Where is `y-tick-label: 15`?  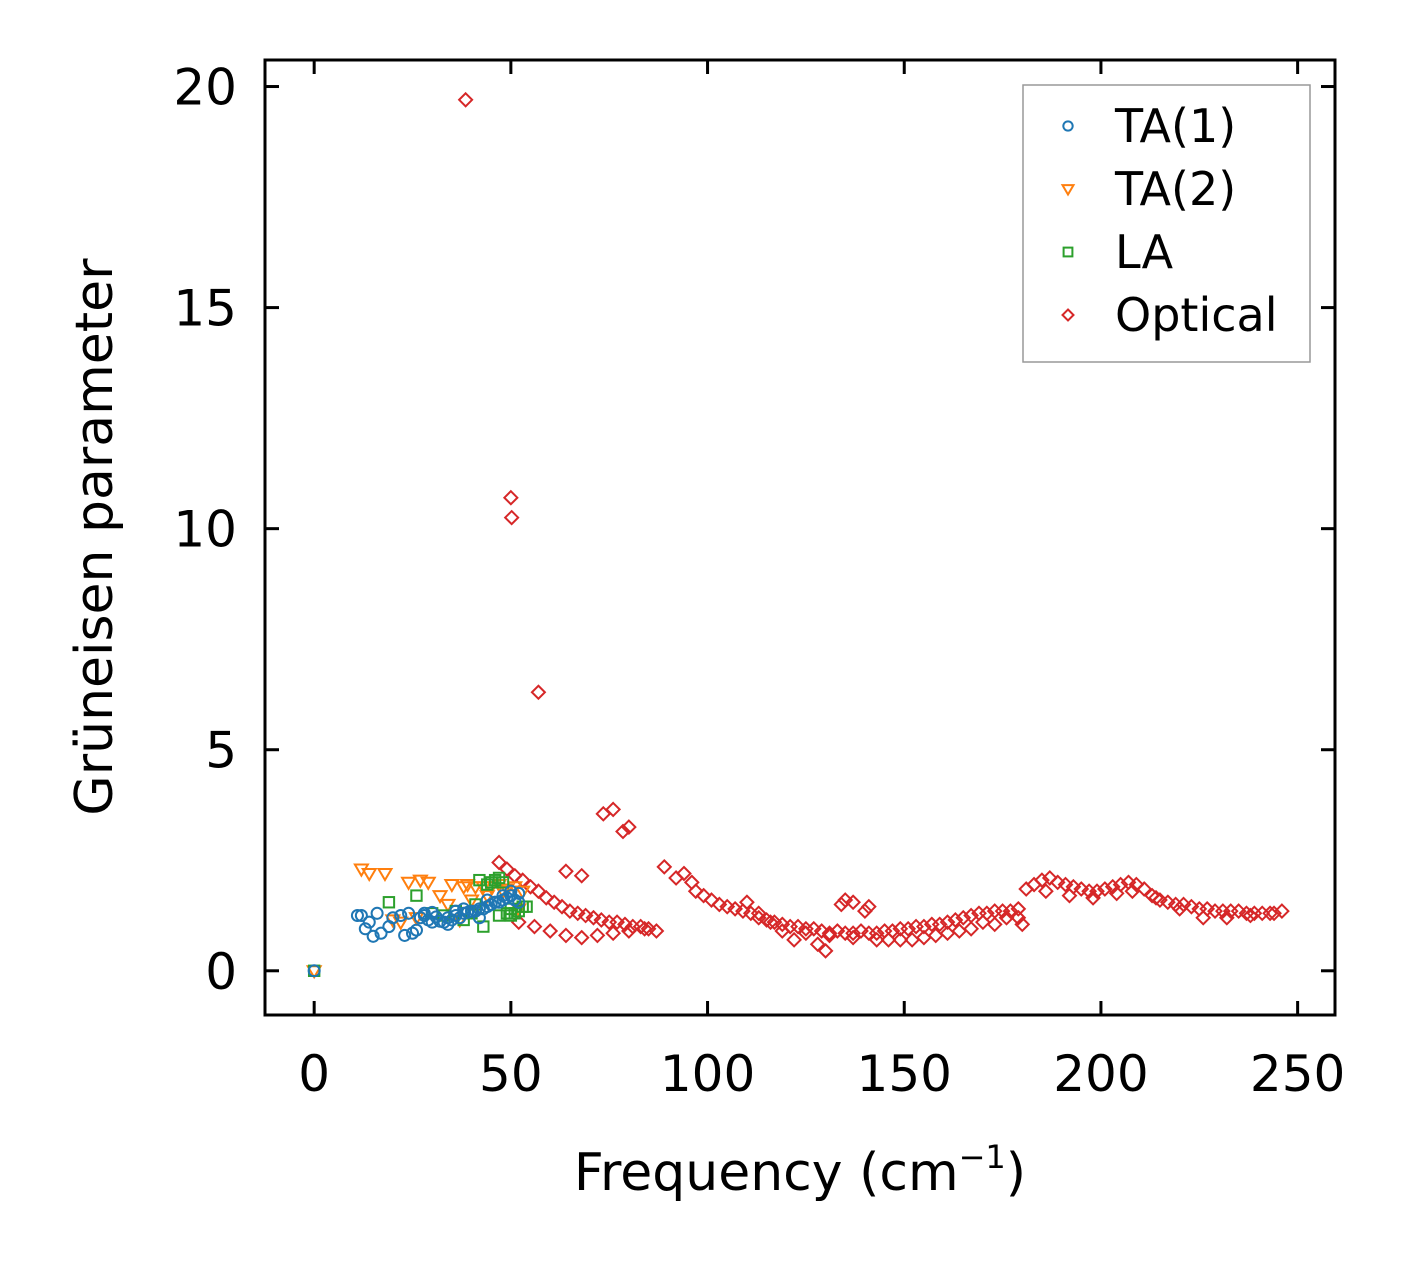
y-tick-label: 15 is located at coordinates (205, 309).